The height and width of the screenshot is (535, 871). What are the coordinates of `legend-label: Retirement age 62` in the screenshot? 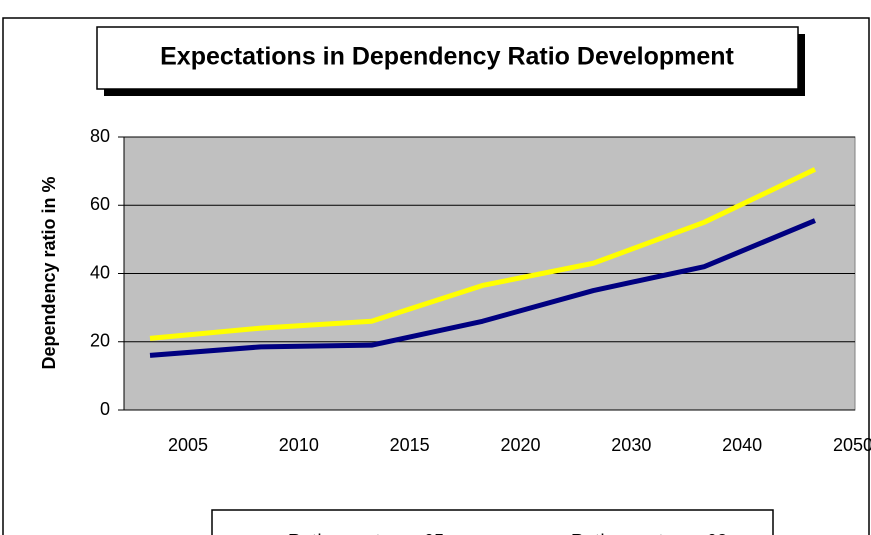 It's located at (649, 533).